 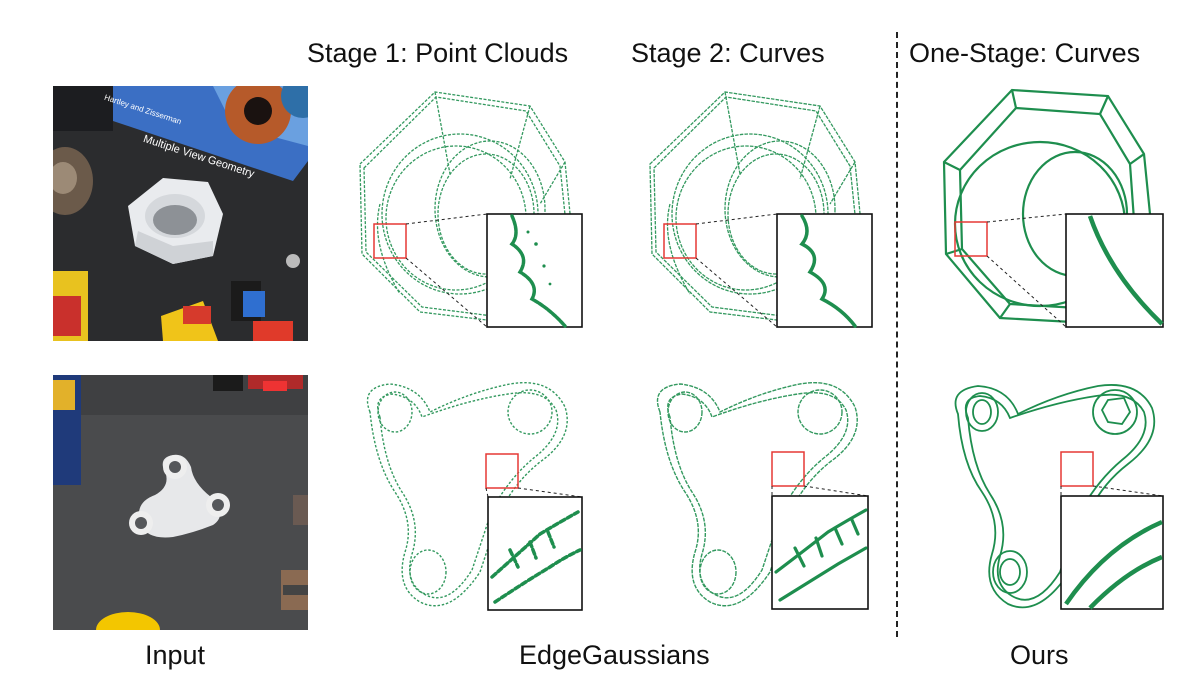 What do you see at coordinates (614, 655) in the screenshot?
I see `footer-edgegaussians: EdgeGaussians` at bounding box center [614, 655].